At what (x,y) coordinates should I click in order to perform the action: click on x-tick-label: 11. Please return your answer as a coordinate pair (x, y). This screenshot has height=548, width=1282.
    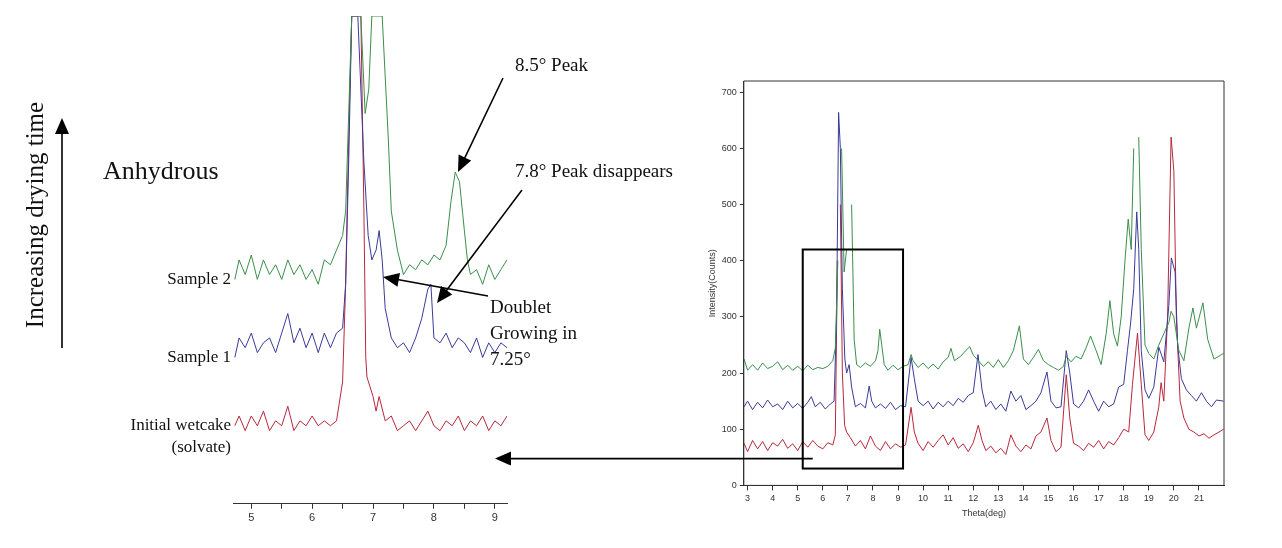
    Looking at the image, I should click on (948, 498).